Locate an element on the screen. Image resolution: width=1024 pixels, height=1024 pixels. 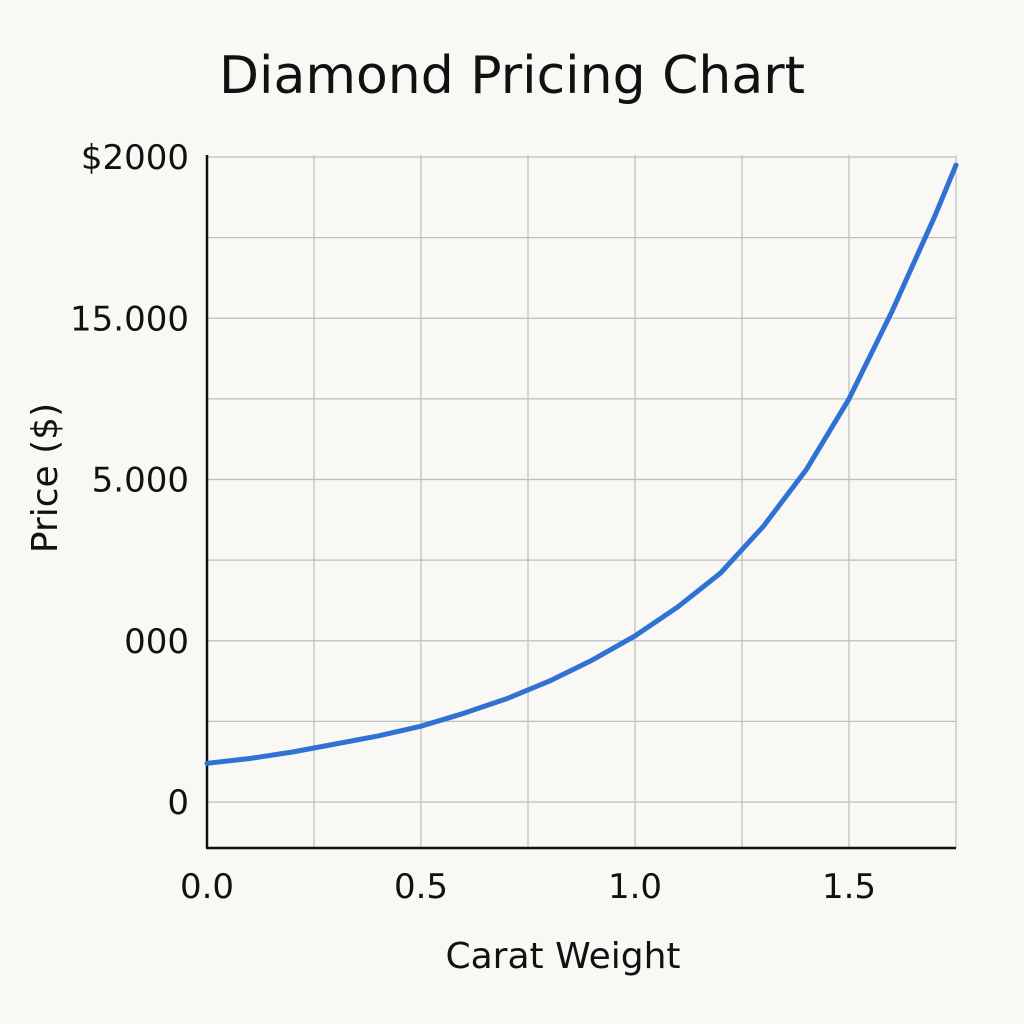
y-tick-label: 15.000 is located at coordinates (129, 319).